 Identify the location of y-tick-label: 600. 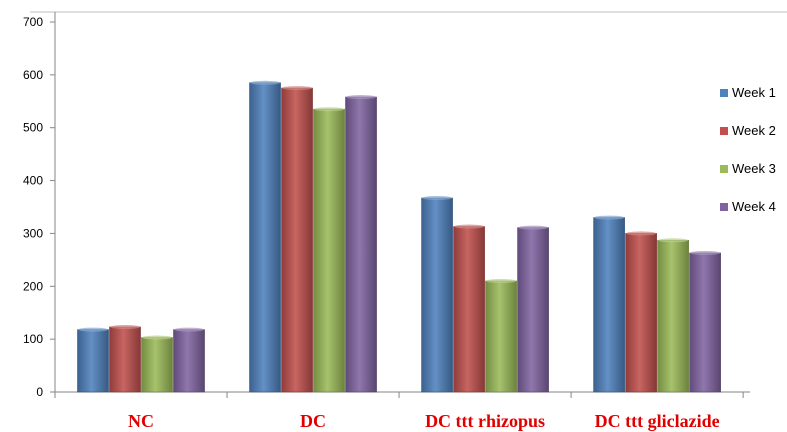
(33, 75).